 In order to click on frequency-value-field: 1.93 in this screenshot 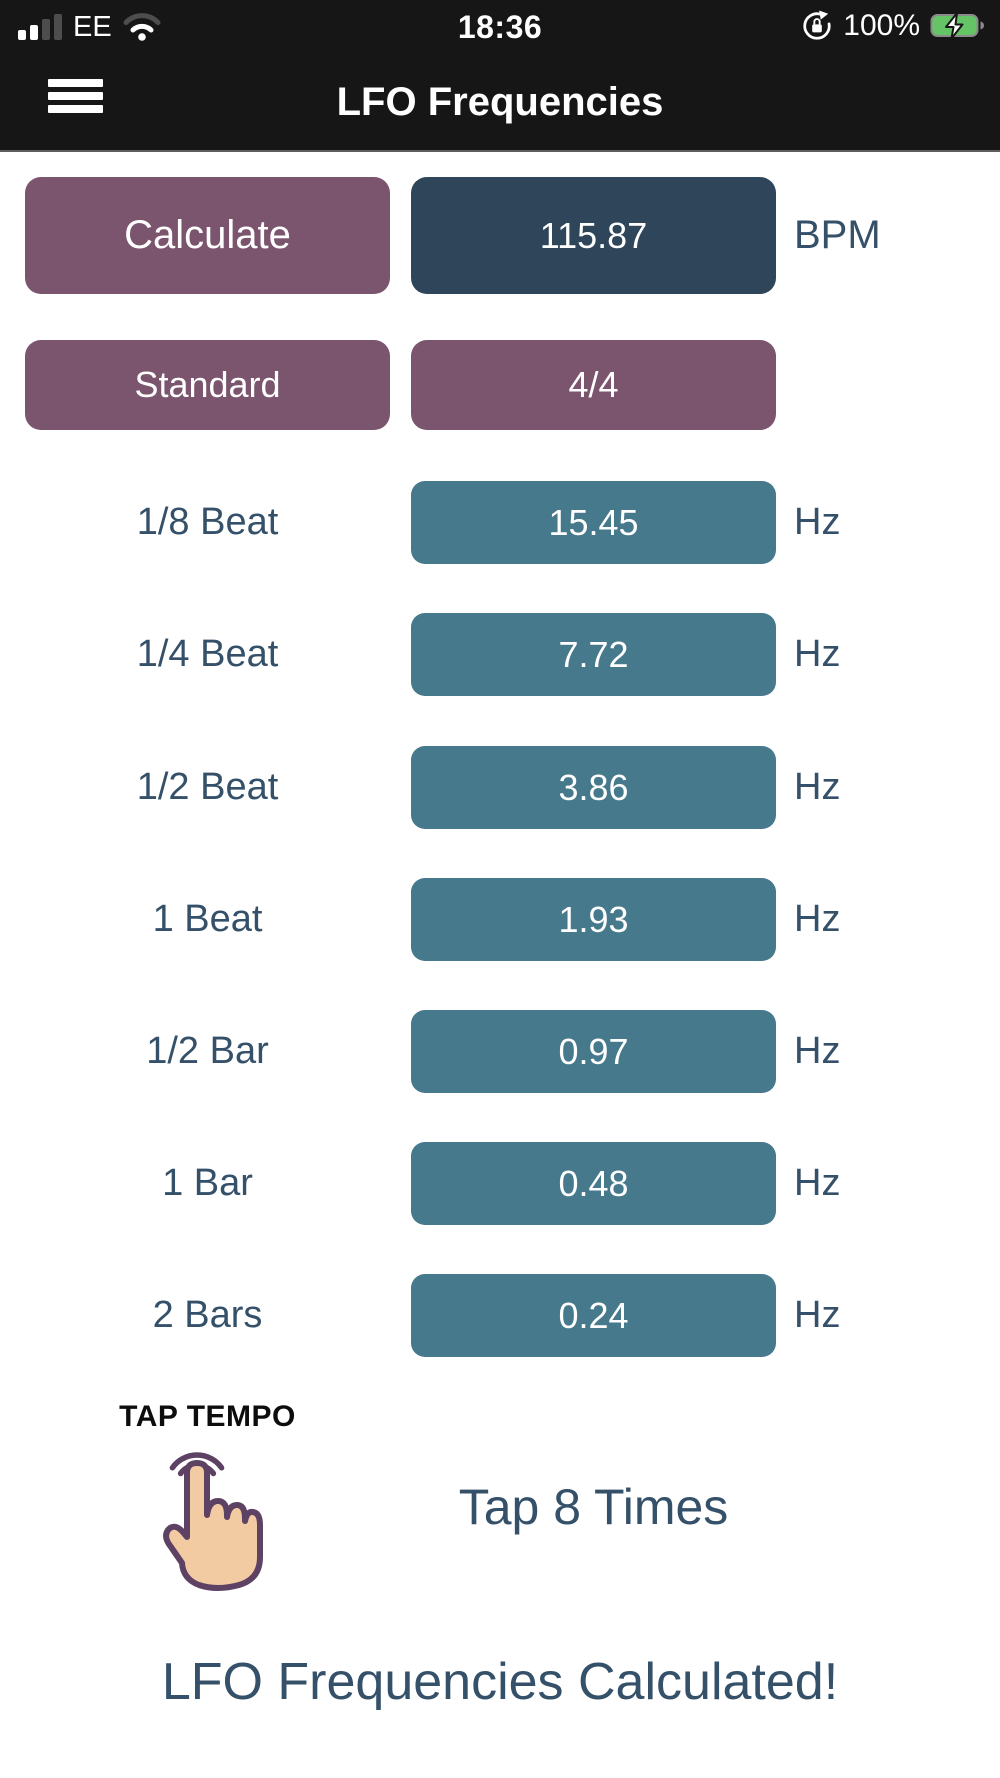, I will do `click(593, 919)`.